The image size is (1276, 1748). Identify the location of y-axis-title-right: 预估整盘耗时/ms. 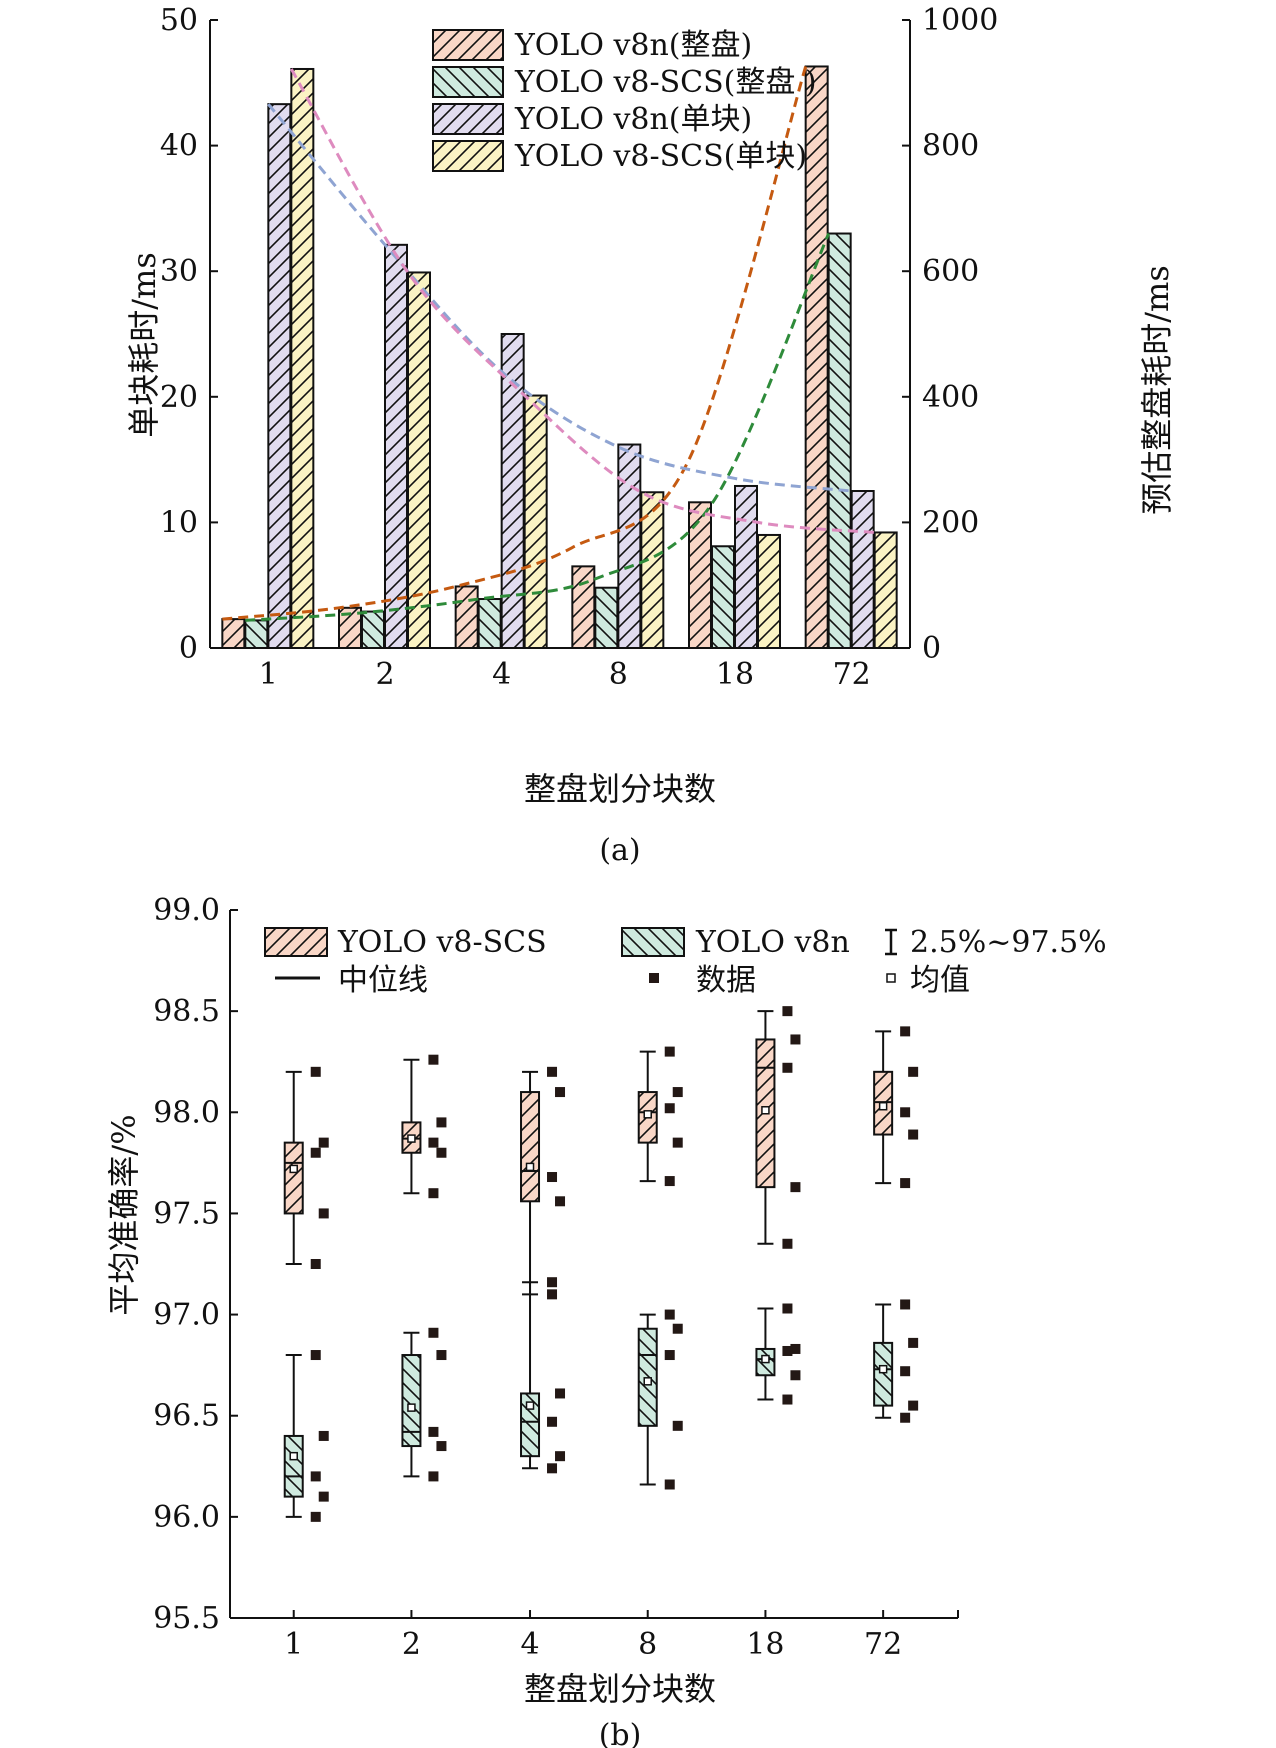
(1157, 390).